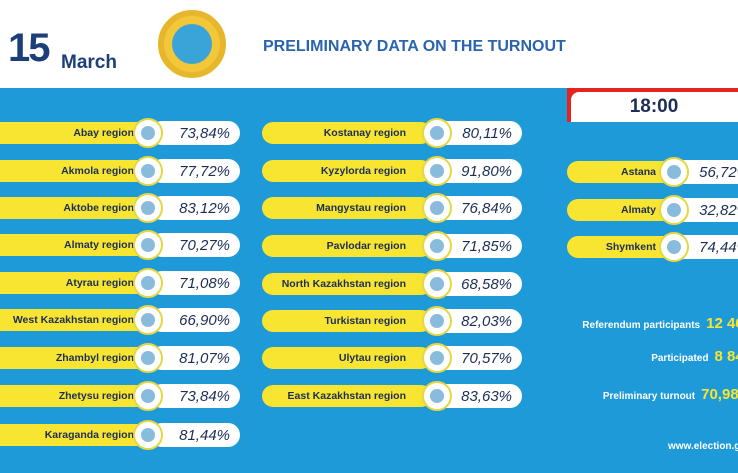 The width and height of the screenshot is (738, 473). Describe the element at coordinates (192, 44) in the screenshot. I see `emblem` at that location.